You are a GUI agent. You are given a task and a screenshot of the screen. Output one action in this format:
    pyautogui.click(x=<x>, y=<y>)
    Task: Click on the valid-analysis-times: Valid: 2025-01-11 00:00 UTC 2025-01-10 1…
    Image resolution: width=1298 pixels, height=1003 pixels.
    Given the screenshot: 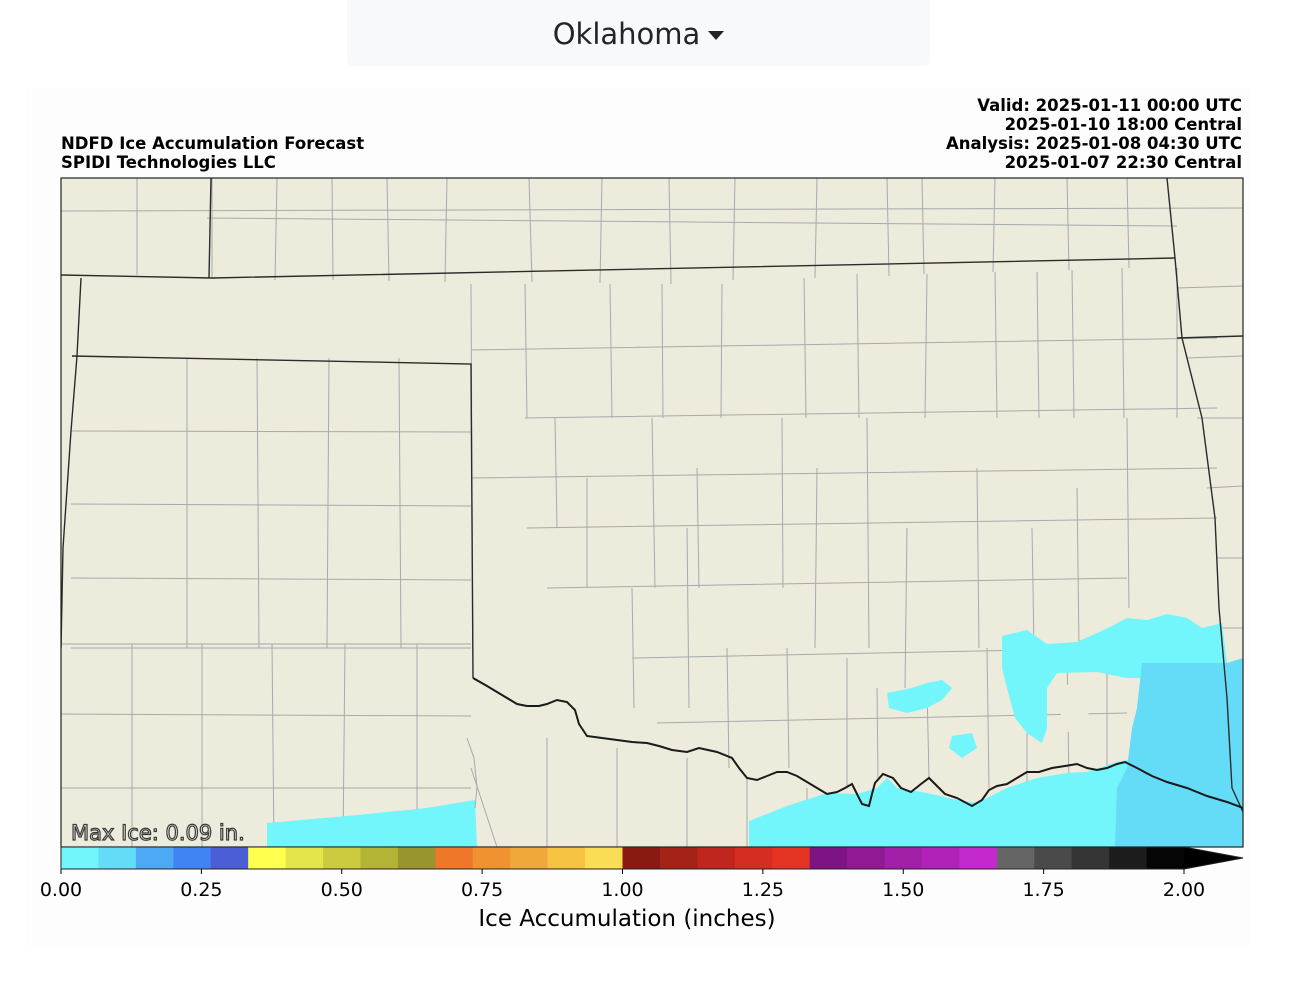 What is the action you would take?
    pyautogui.click(x=1094, y=134)
    